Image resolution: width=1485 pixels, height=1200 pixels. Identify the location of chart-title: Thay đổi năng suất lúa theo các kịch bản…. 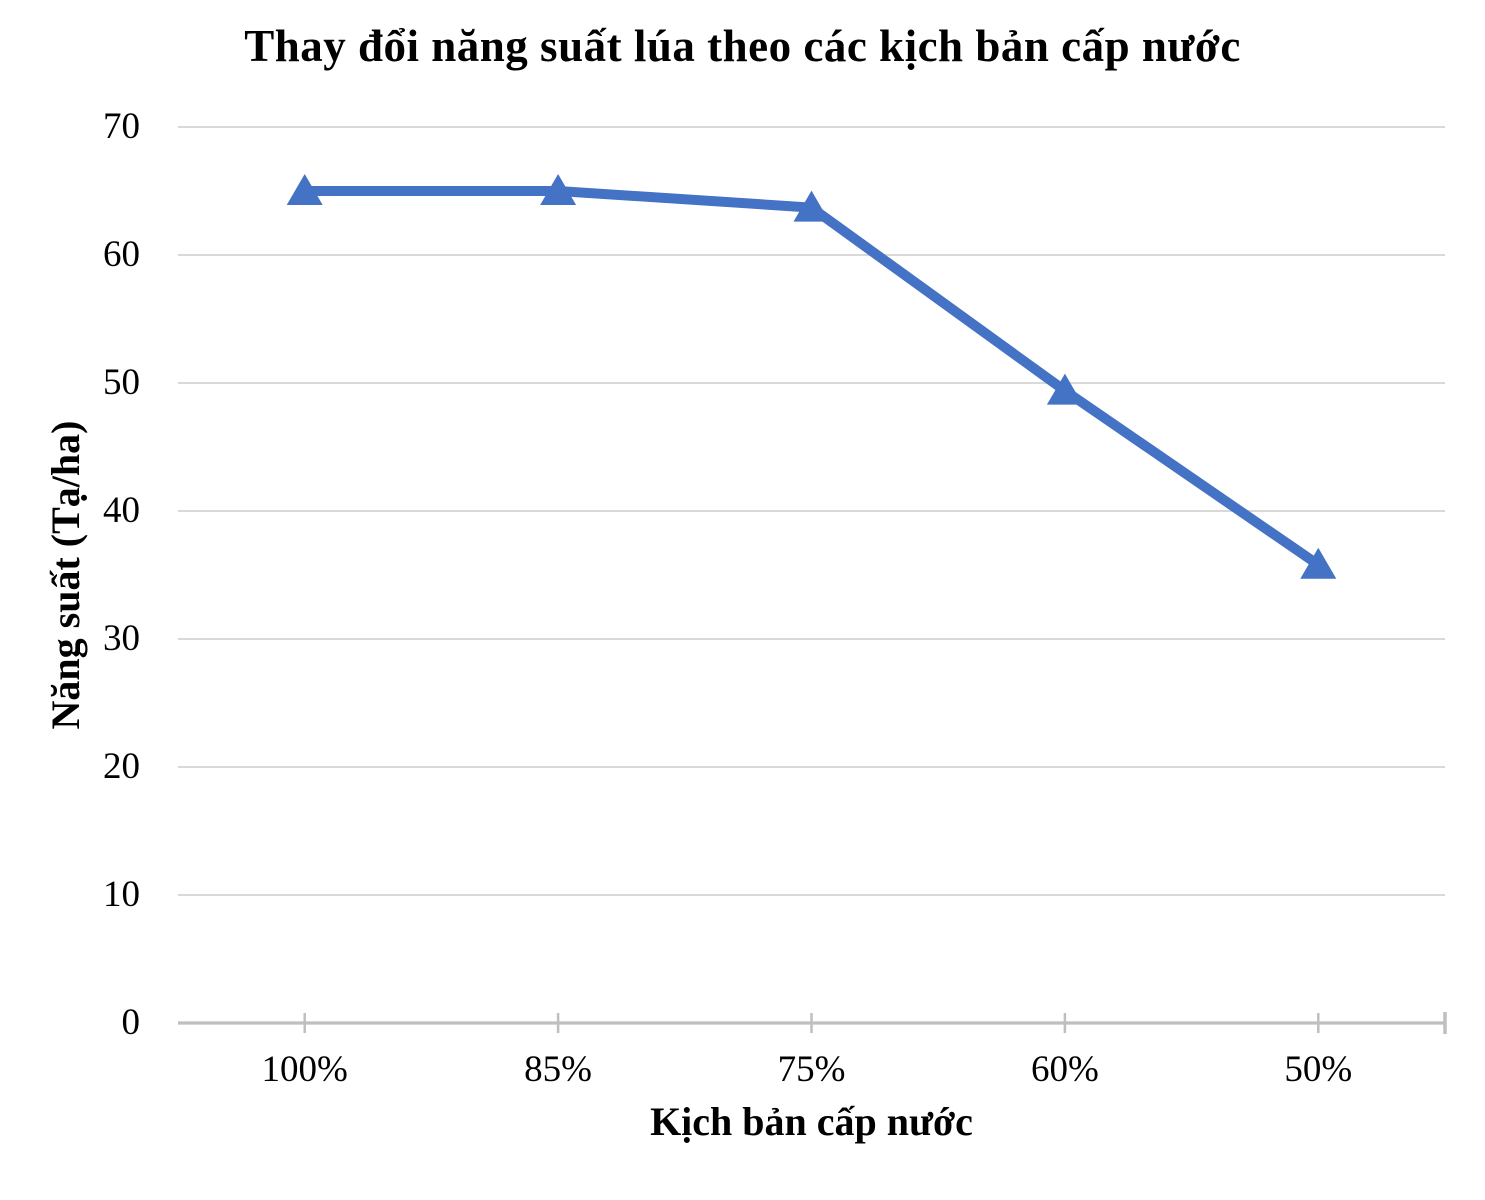
(742, 46).